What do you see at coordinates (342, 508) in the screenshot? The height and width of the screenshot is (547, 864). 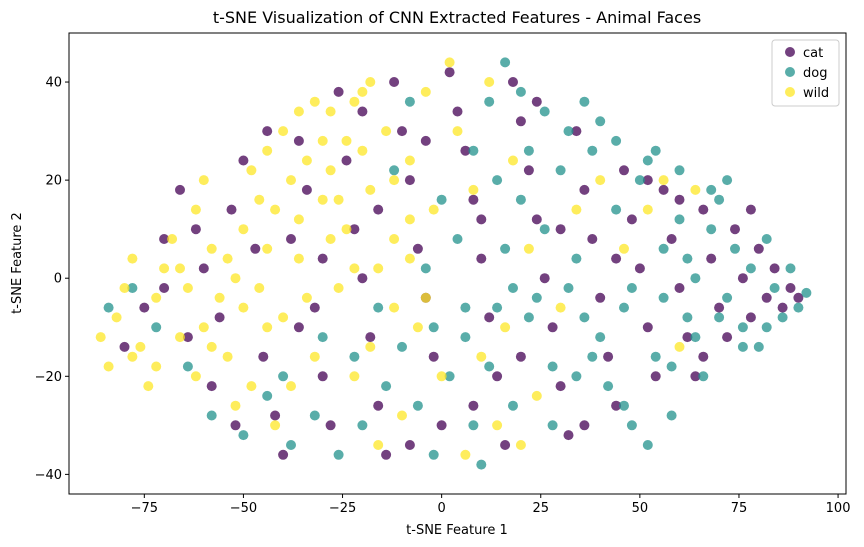 I see `x-tick-label: −25` at bounding box center [342, 508].